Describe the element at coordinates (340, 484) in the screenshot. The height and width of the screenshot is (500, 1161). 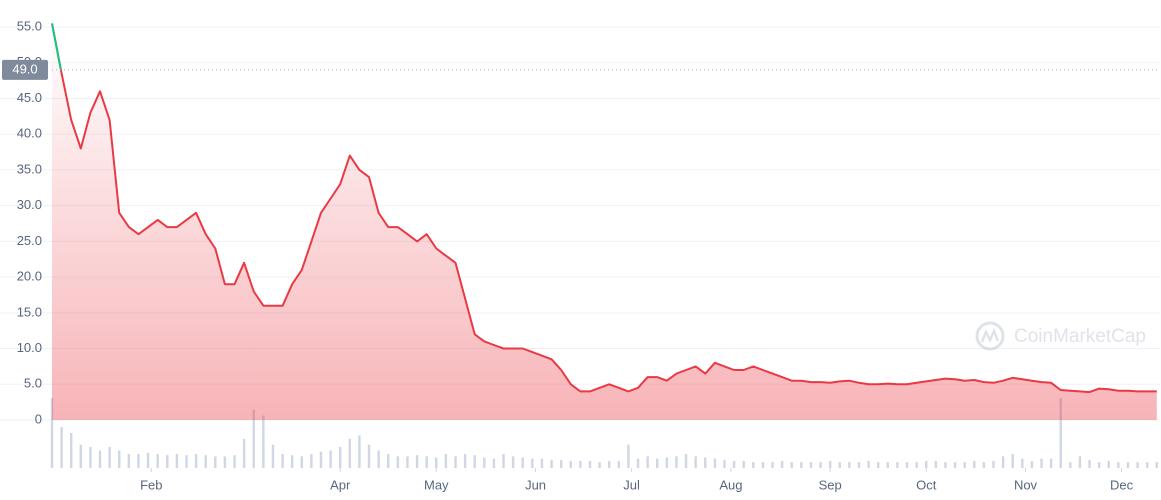
I see `x-tick-label: Apr` at that location.